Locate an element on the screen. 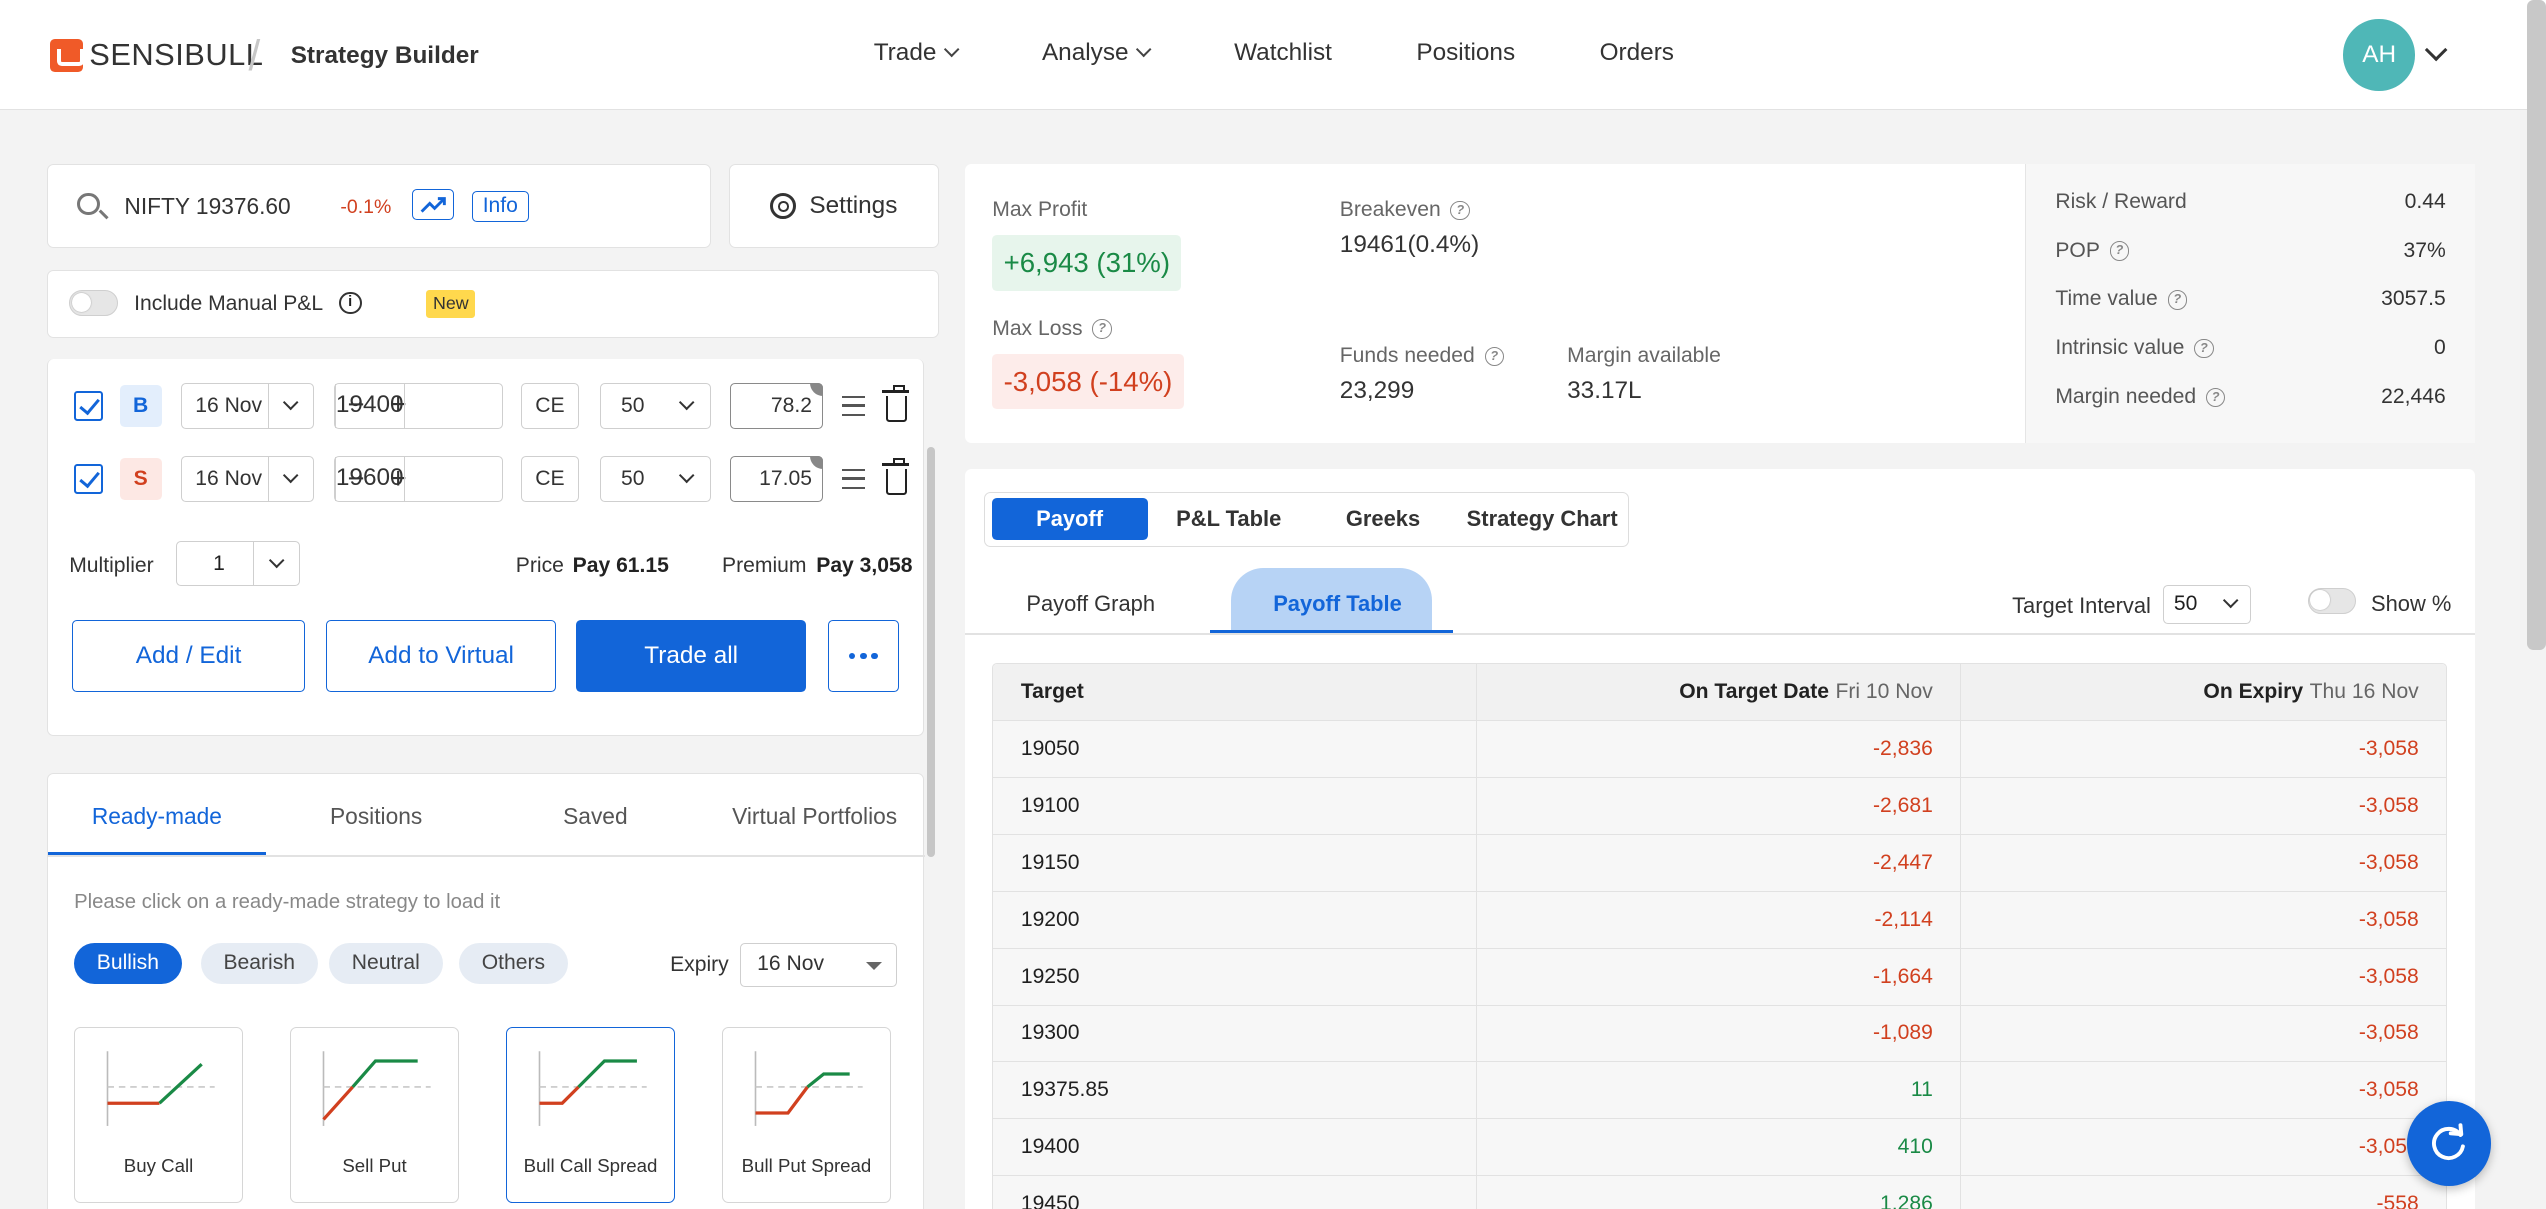 Image resolution: width=2546 pixels, height=1209 pixels. more-options-button is located at coordinates (863, 656).